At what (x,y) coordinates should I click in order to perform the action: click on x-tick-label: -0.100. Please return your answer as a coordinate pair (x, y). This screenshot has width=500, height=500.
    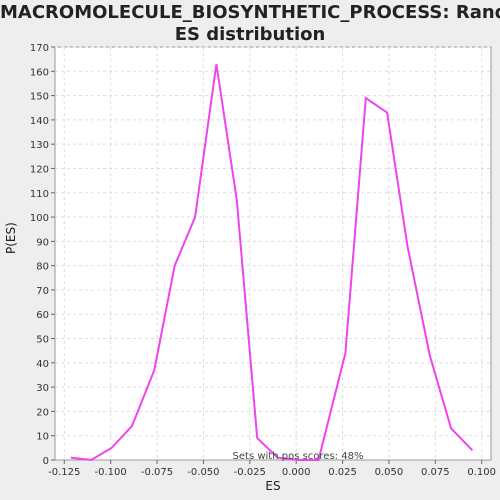
    Looking at the image, I should click on (111, 472).